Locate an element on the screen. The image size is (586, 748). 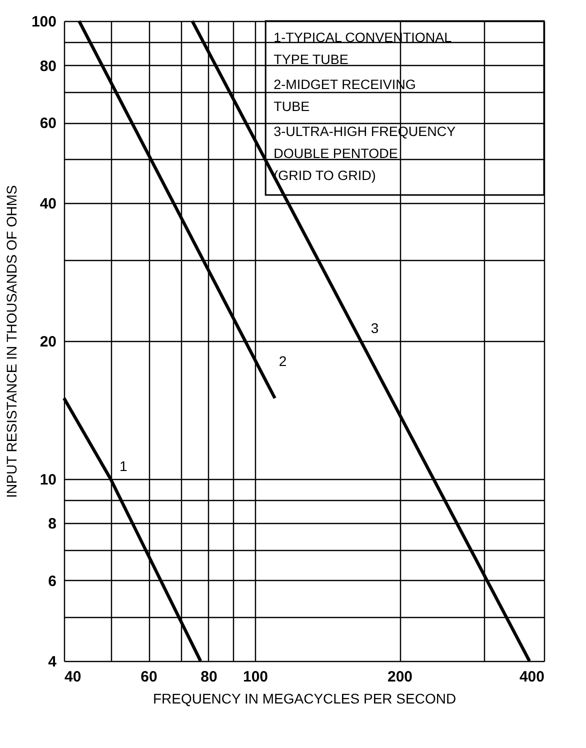
y-tick-label: 6 is located at coordinates (52, 581).